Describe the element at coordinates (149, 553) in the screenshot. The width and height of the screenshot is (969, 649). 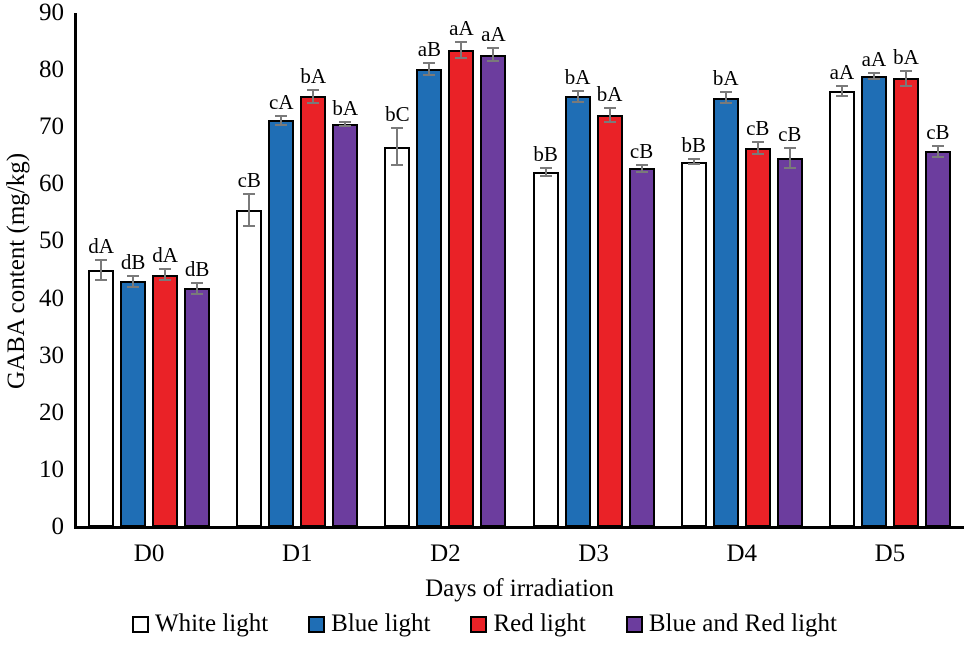
I see `x-tick-label: D0` at that location.